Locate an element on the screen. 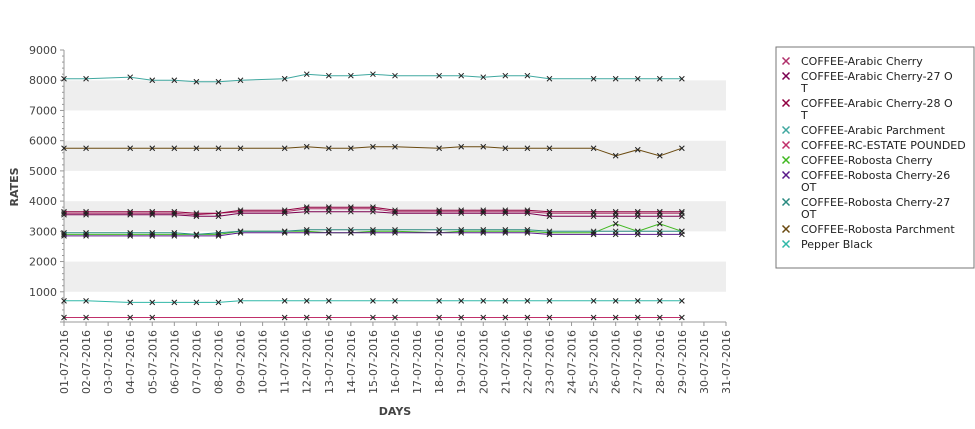  legend-label: Pepper Black is located at coordinates (837, 244).